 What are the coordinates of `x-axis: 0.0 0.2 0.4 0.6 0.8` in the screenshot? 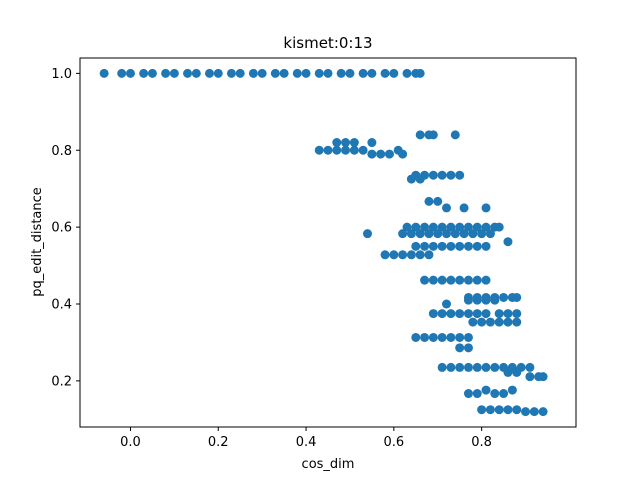 It's located at (306, 438).